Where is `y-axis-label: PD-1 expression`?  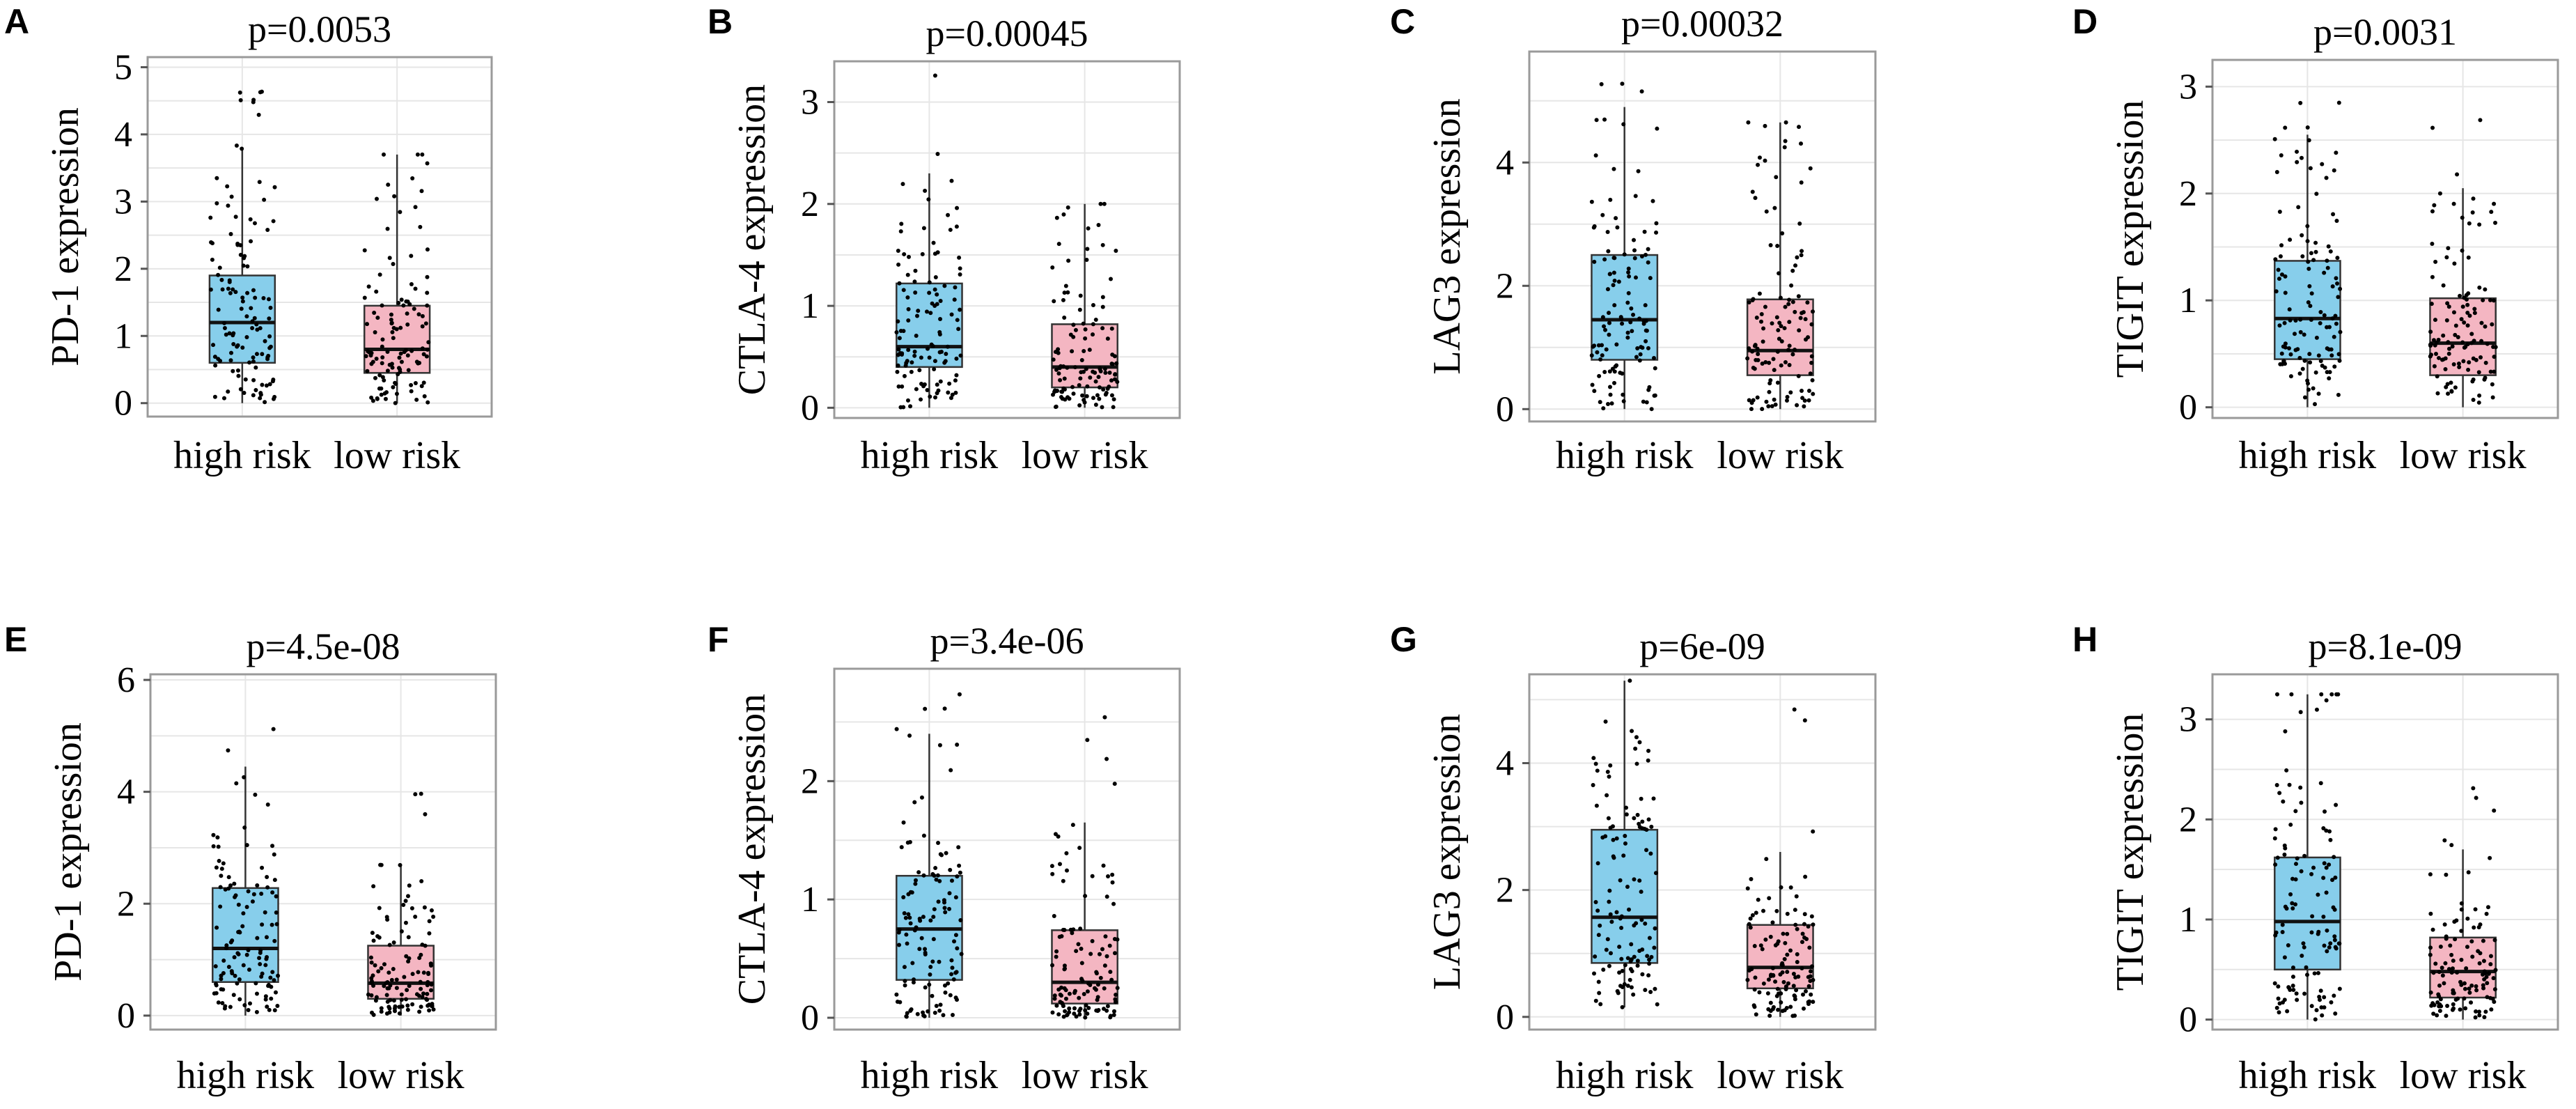
y-axis-label: PD-1 expression is located at coordinates (68, 852).